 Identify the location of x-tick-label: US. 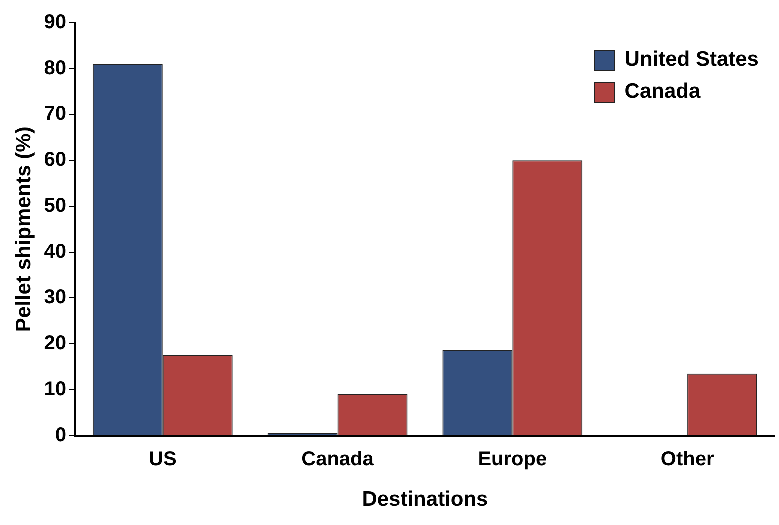
(162, 459).